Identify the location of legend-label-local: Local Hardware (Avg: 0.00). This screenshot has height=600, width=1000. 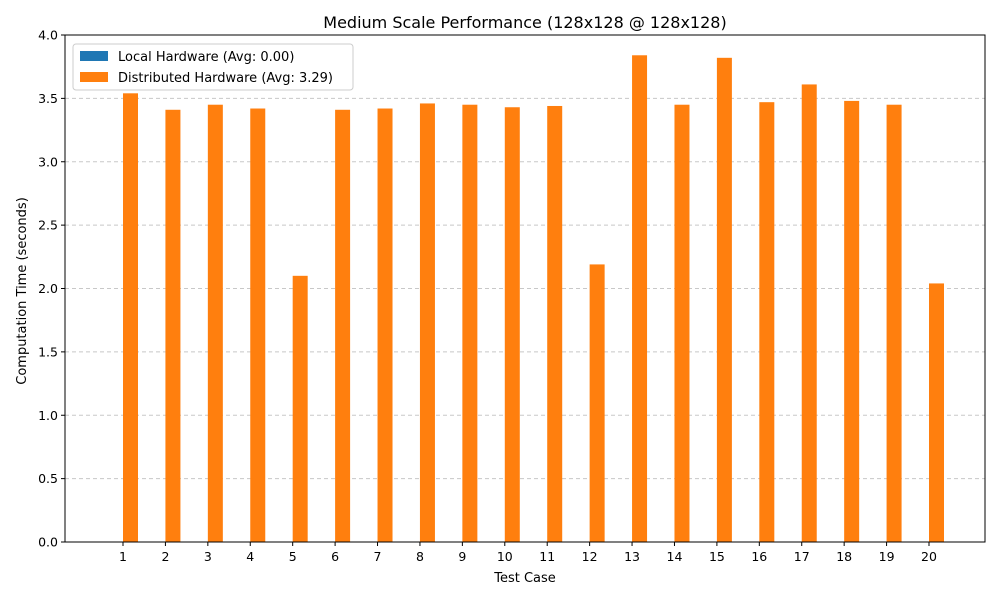
(206, 57).